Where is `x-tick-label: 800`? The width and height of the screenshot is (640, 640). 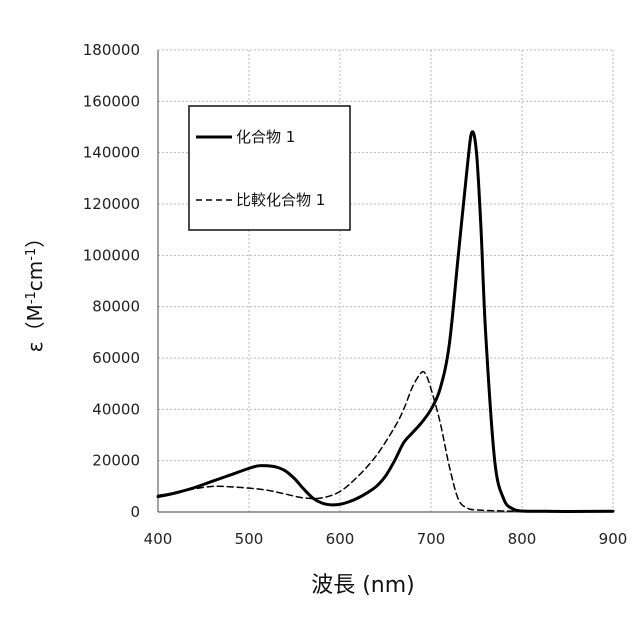 x-tick-label: 800 is located at coordinates (522, 539).